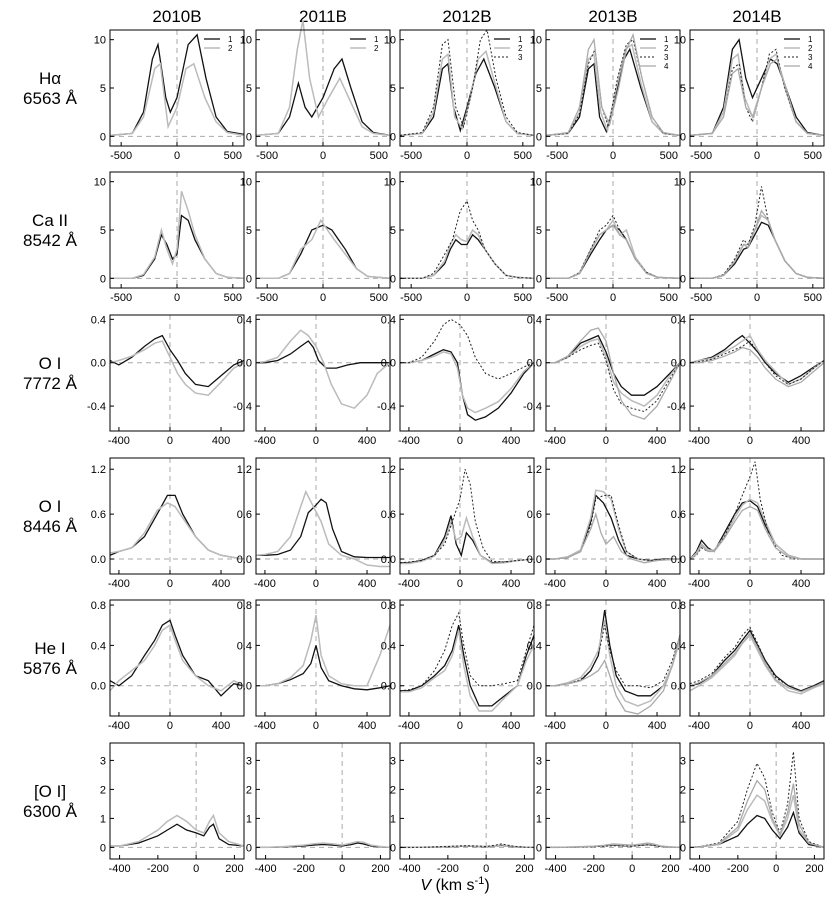 The height and width of the screenshot is (900, 830). What do you see at coordinates (454, 884) in the screenshot?
I see `x-axis-label: V (km s-1)` at bounding box center [454, 884].